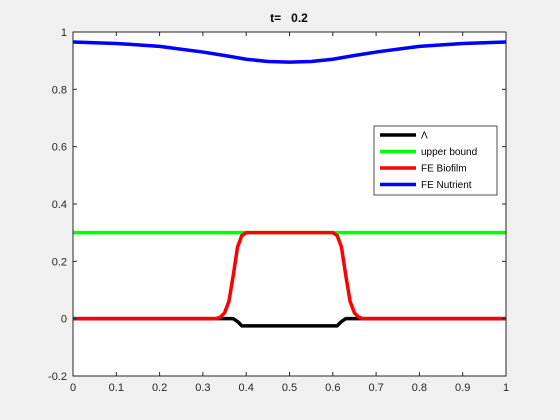 The image size is (560, 420). What do you see at coordinates (462, 388) in the screenshot?
I see `x-tick-label: 0.9` at bounding box center [462, 388].